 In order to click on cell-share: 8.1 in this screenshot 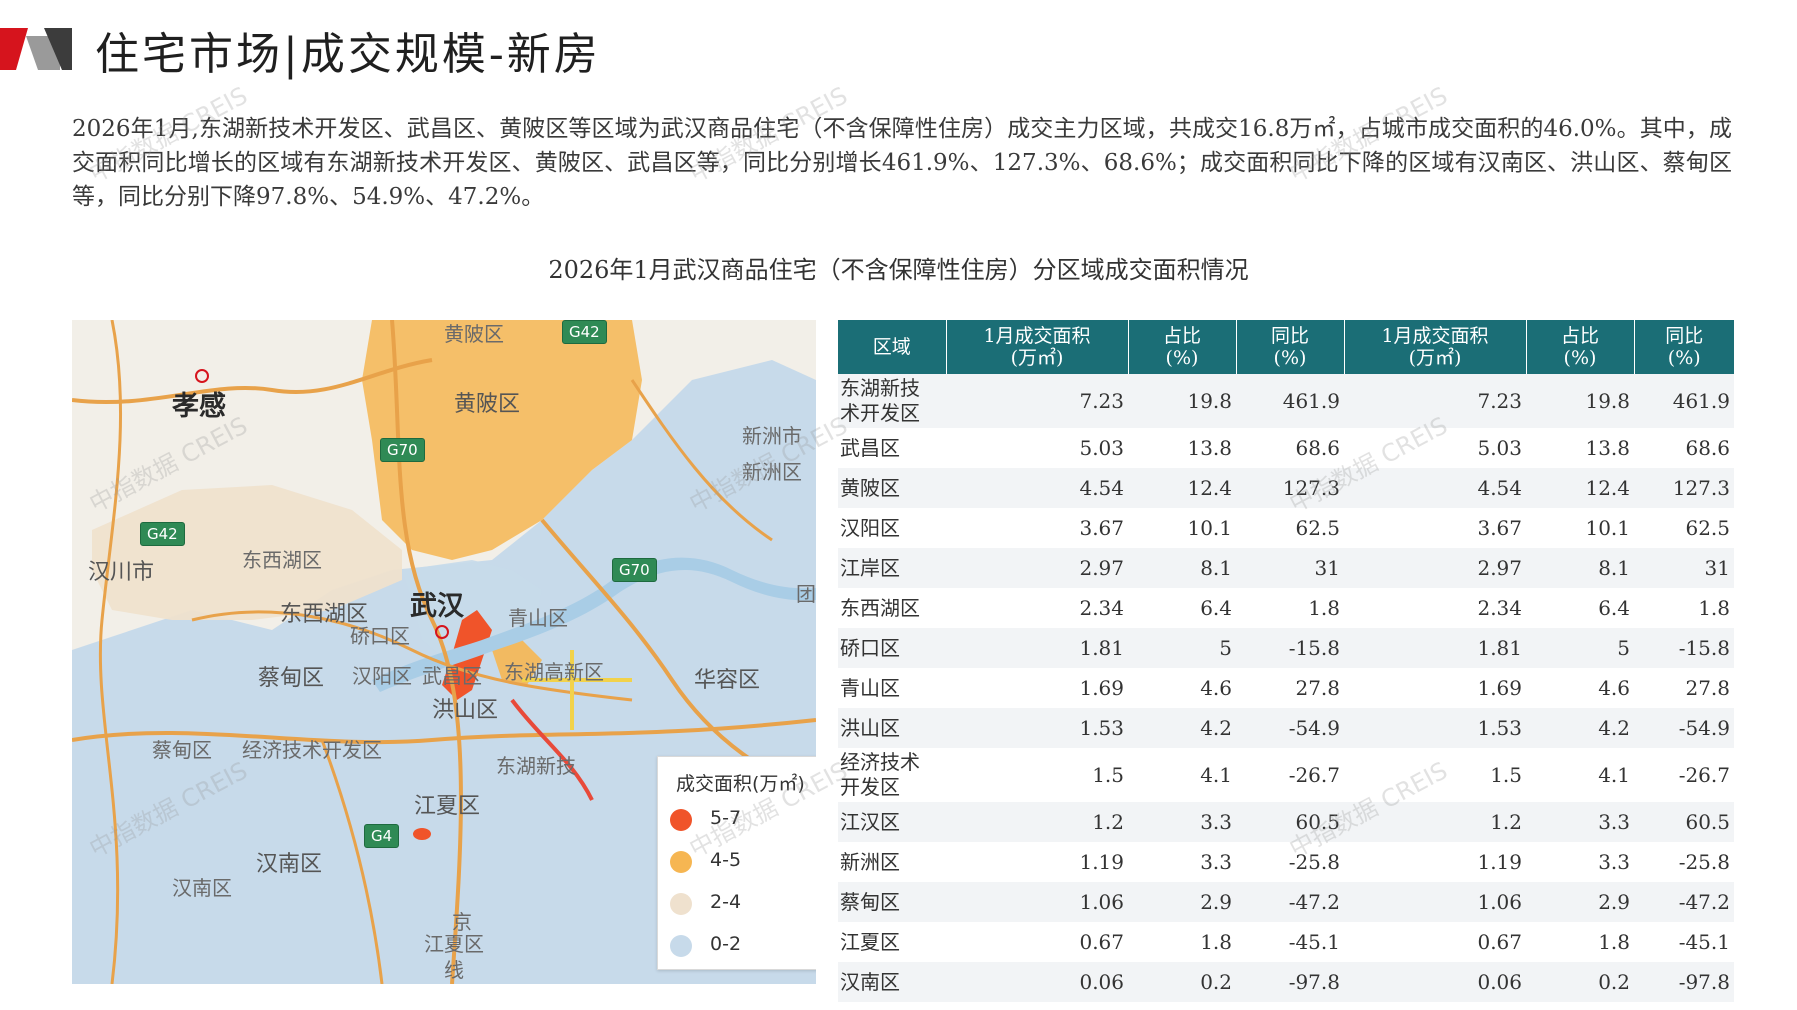, I will do `click(1182, 568)`.